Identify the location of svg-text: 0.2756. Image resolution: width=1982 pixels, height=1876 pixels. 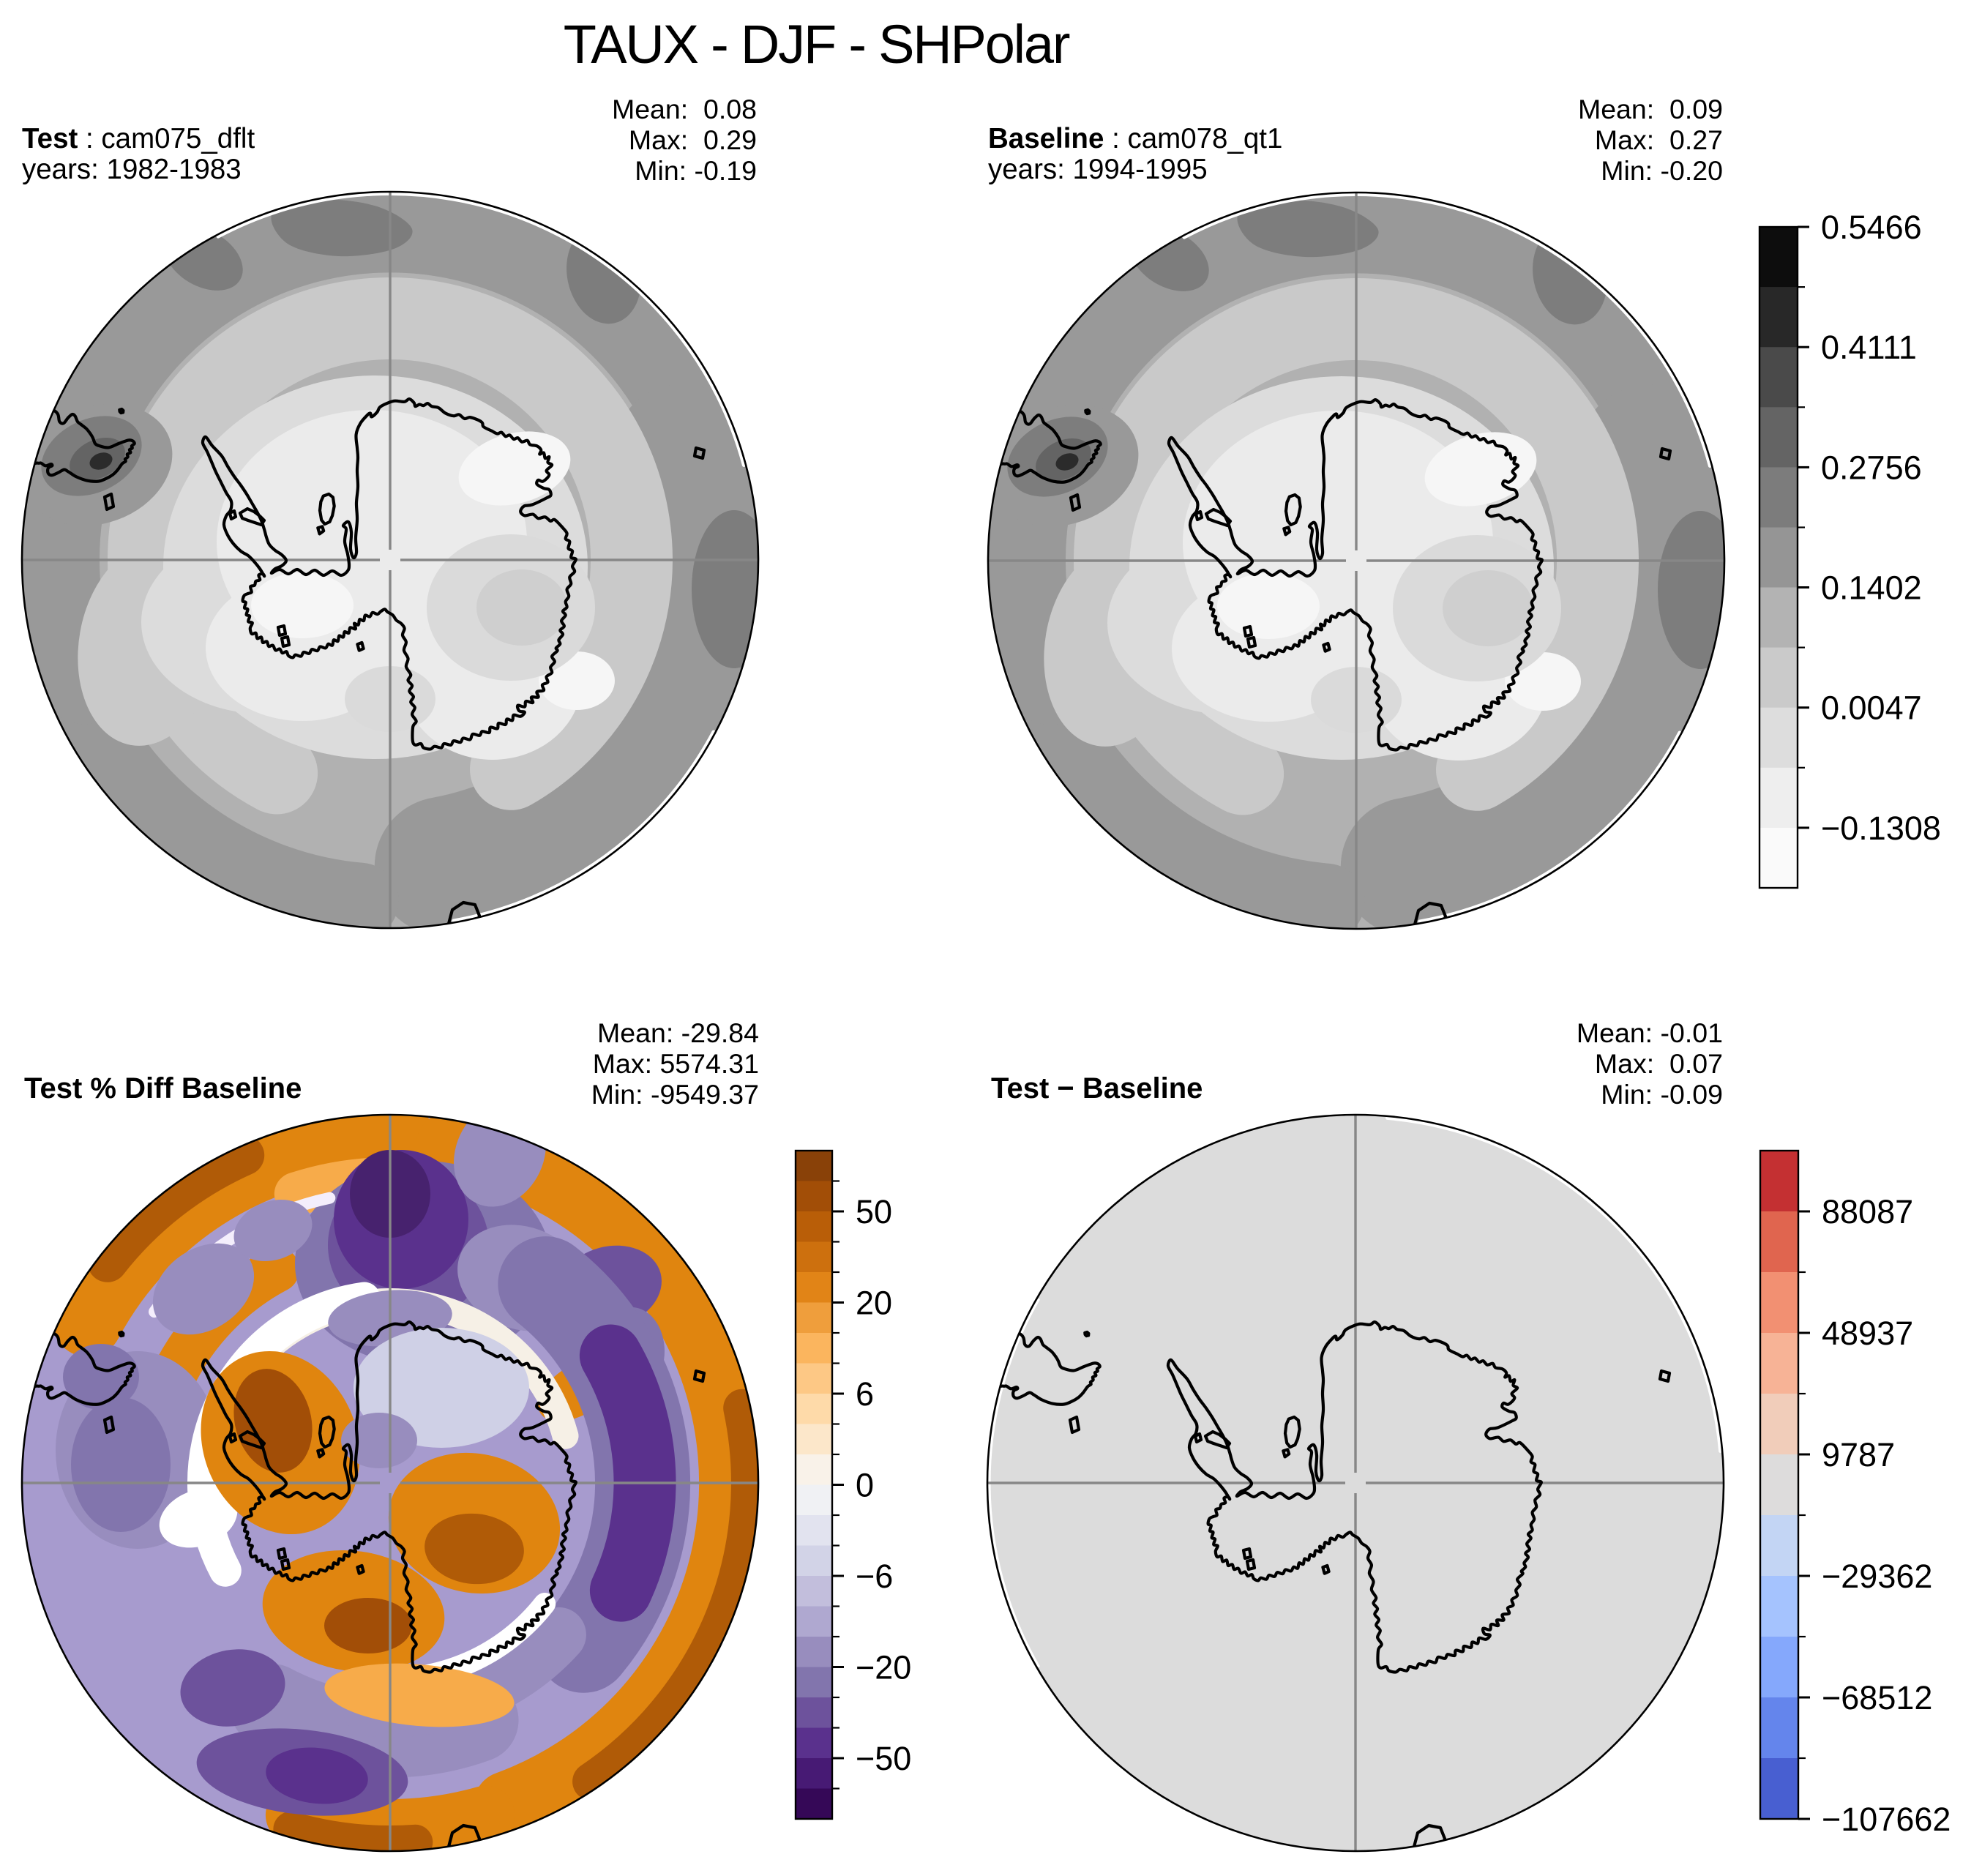
(1872, 467).